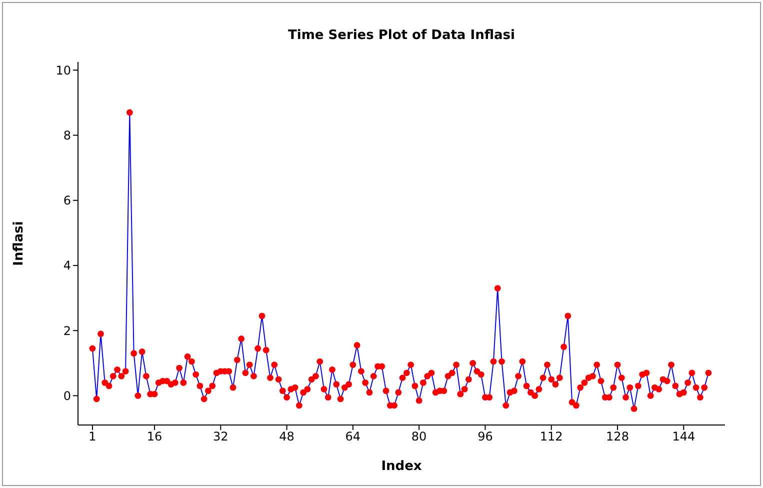  What do you see at coordinates (353, 437) in the screenshot?
I see `x-tick-label: 64` at bounding box center [353, 437].